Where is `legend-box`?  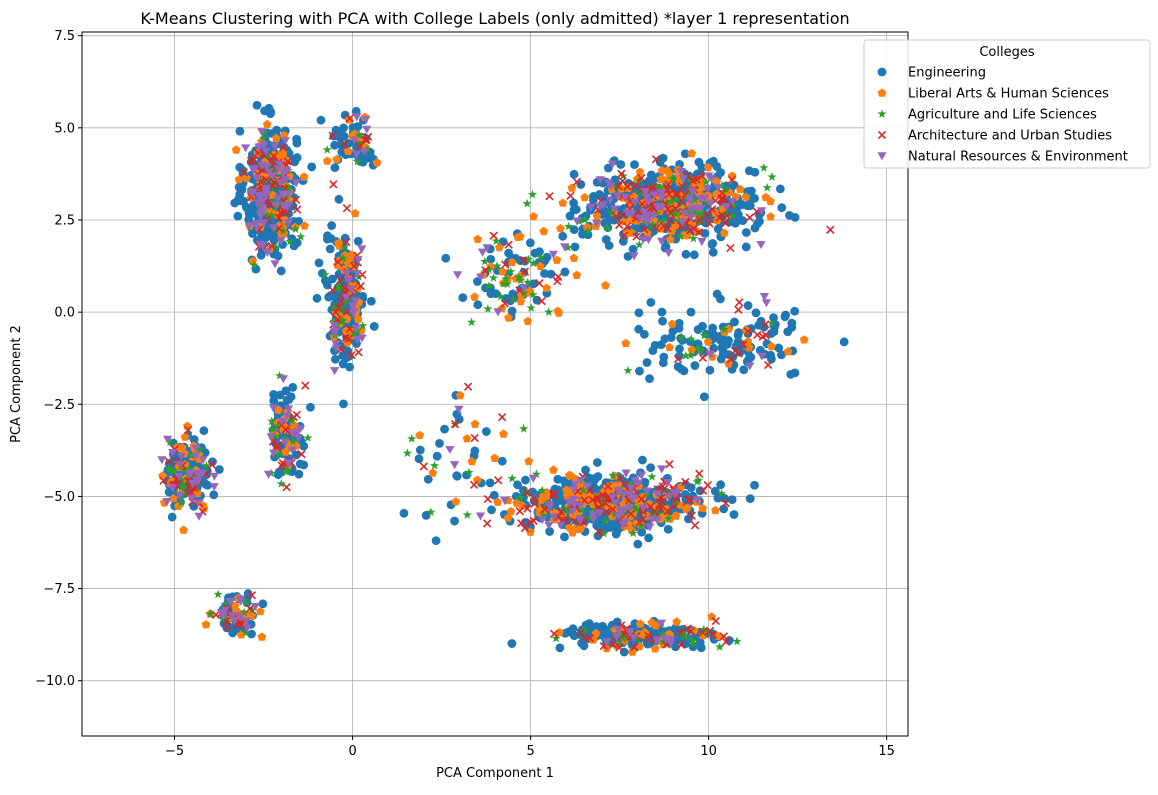 legend-box is located at coordinates (1007, 104).